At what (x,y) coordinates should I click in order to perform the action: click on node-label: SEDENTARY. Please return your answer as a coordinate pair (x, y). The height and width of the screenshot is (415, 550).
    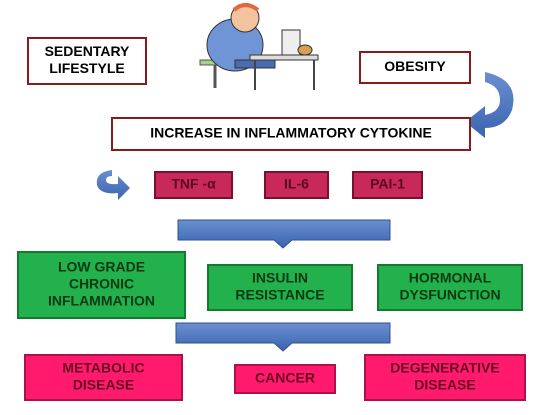
    Looking at the image, I should click on (87, 51).